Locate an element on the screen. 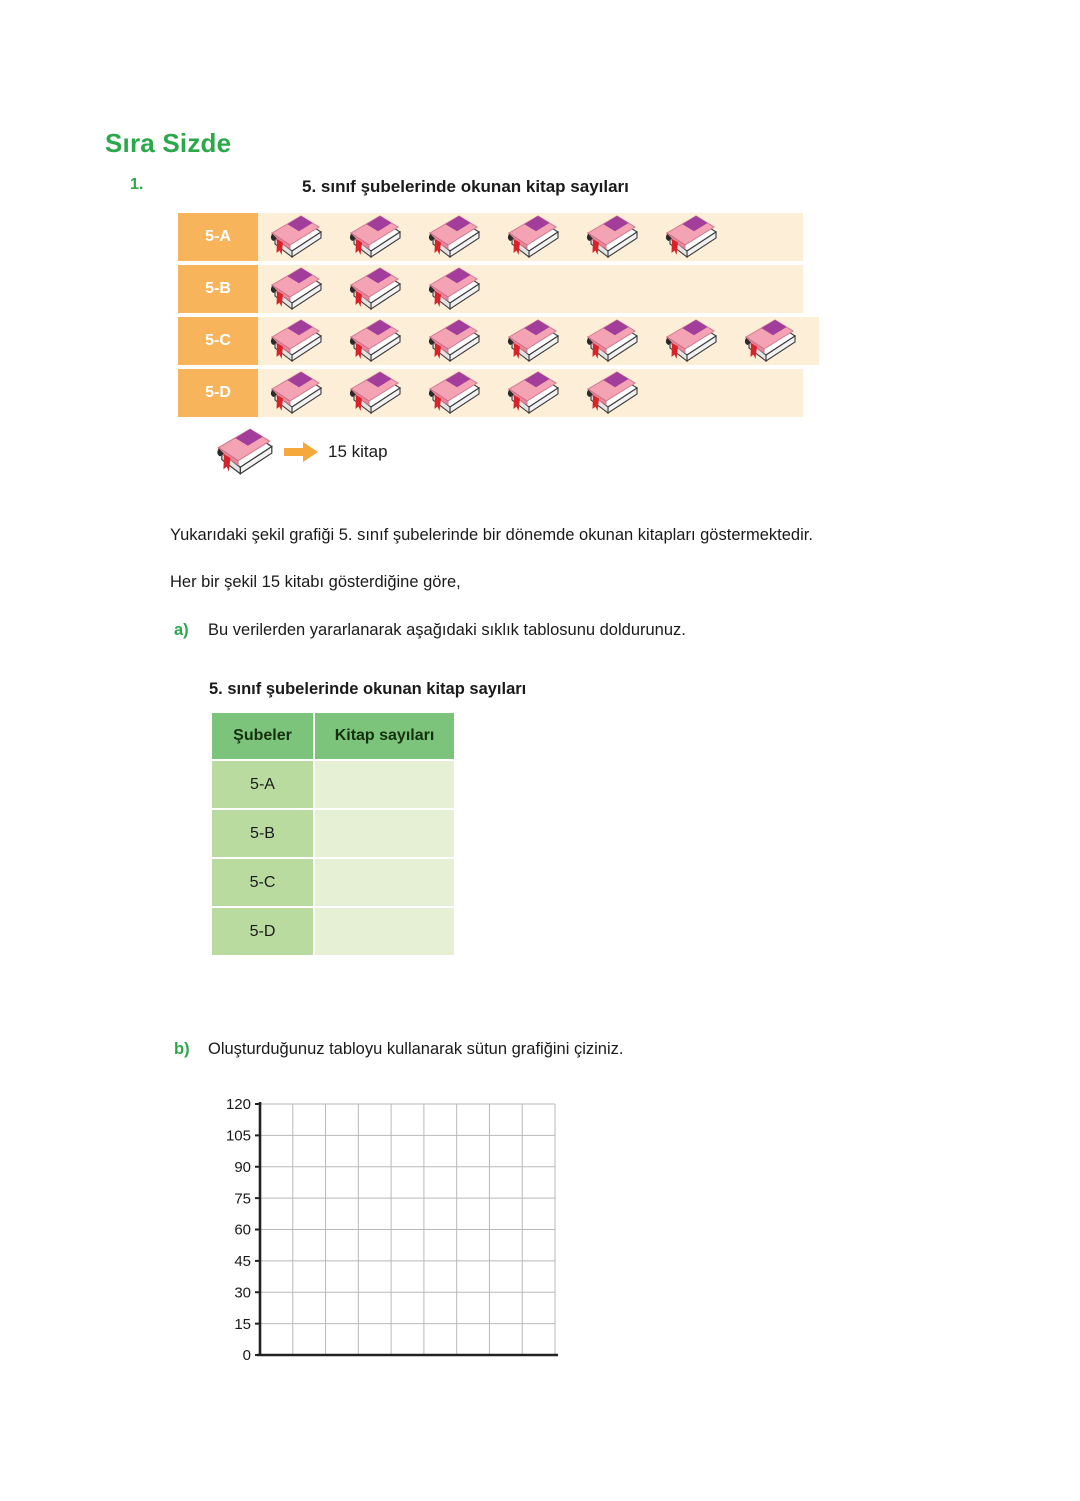 Image resolution: width=1080 pixels, height=1501 pixels. frequency-table: Şubeler Kitap sayıları 5-A 5-B 5-C 5-D is located at coordinates (333, 834).